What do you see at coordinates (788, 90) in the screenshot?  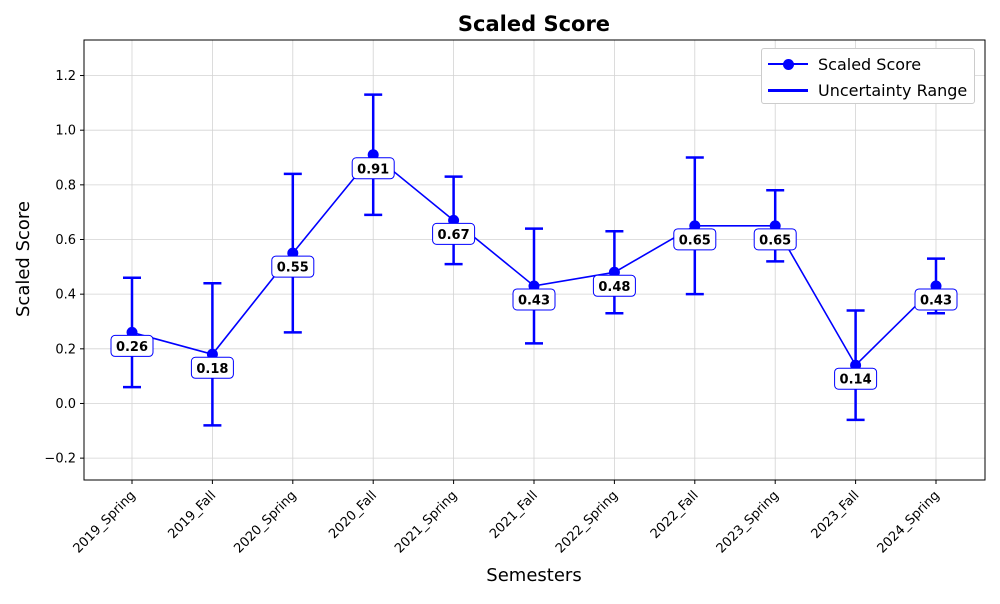 I see `legend-line-icon` at bounding box center [788, 90].